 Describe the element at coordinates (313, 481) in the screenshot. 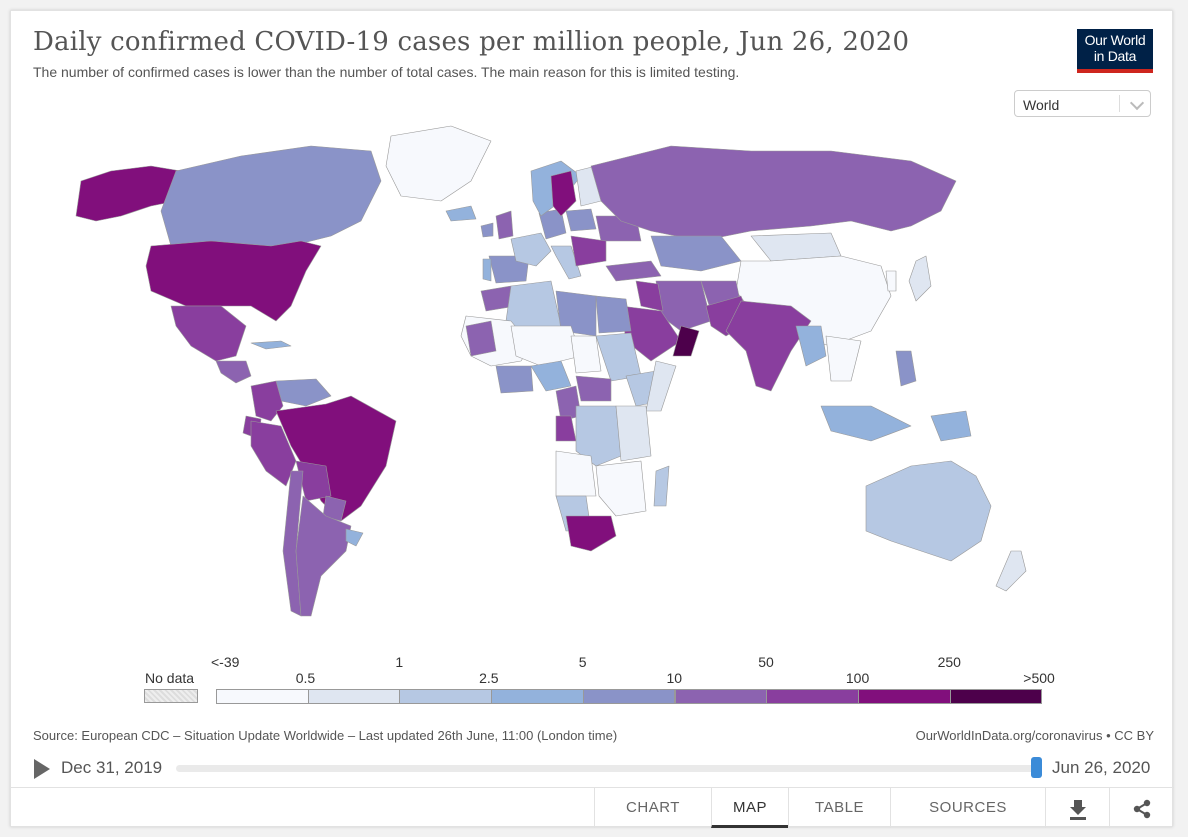

I see `country-bolivia` at that location.